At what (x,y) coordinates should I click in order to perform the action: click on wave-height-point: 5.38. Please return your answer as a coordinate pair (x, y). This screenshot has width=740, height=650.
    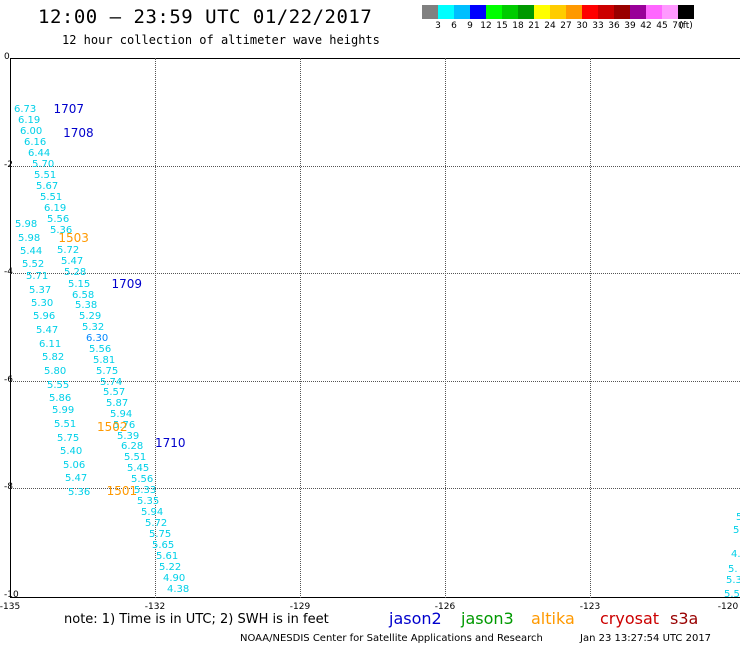
    Looking at the image, I should click on (86, 305).